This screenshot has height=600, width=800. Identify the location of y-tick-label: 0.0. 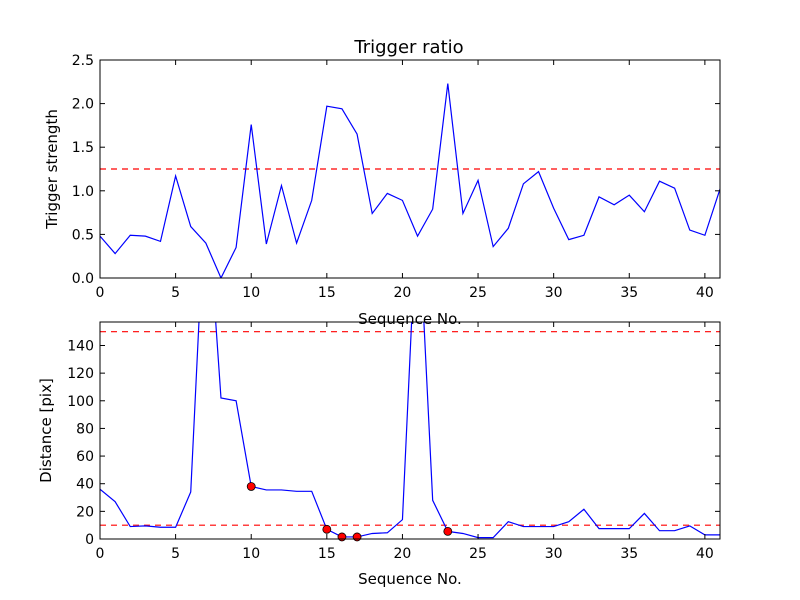
(83, 279).